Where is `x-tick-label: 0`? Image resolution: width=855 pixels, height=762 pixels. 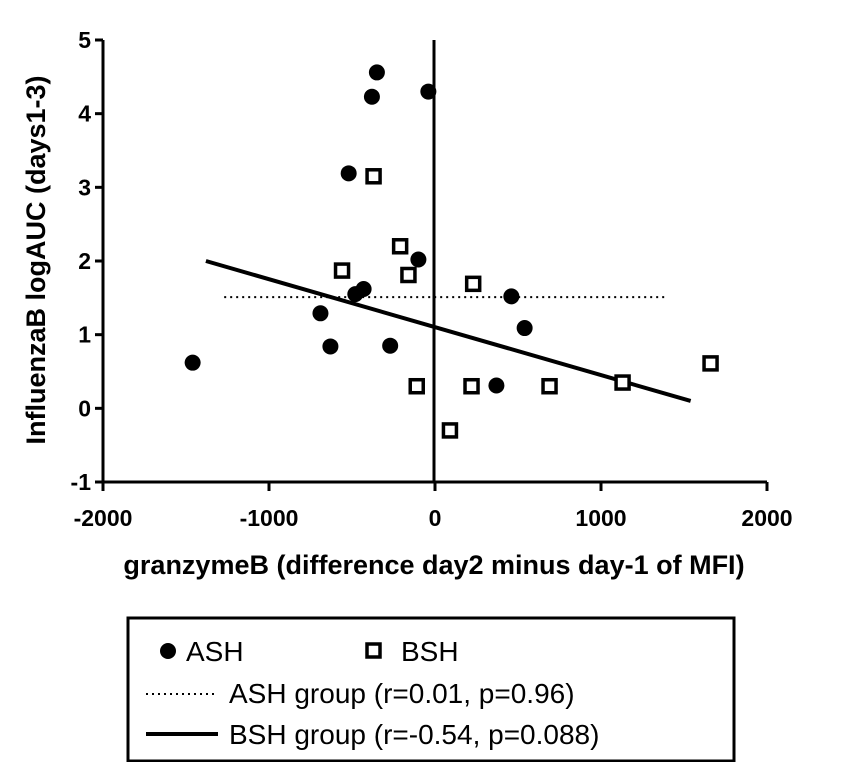 x-tick-label: 0 is located at coordinates (435, 518).